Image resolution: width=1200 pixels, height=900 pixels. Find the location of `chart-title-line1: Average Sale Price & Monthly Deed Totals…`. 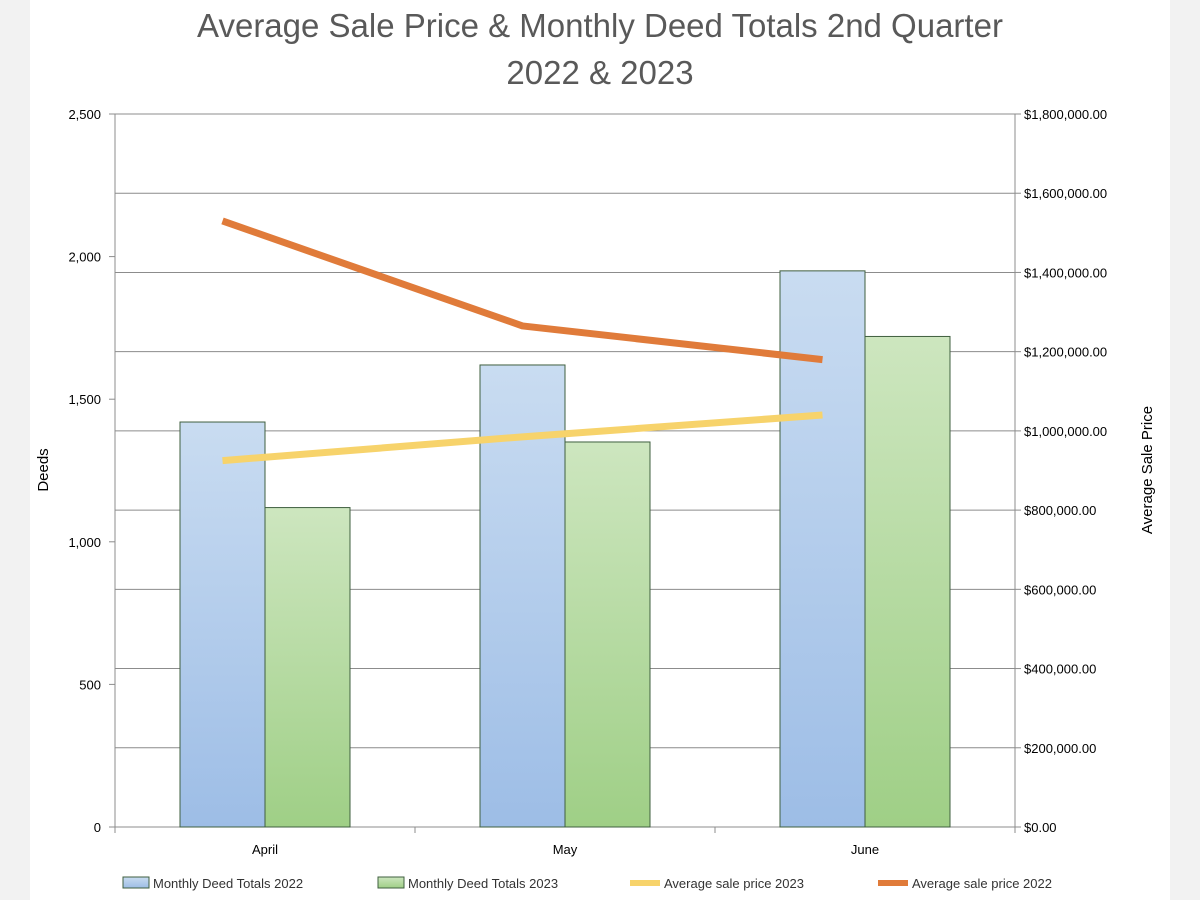

chart-title-line1: Average Sale Price & Monthly Deed Totals… is located at coordinates (600, 25).